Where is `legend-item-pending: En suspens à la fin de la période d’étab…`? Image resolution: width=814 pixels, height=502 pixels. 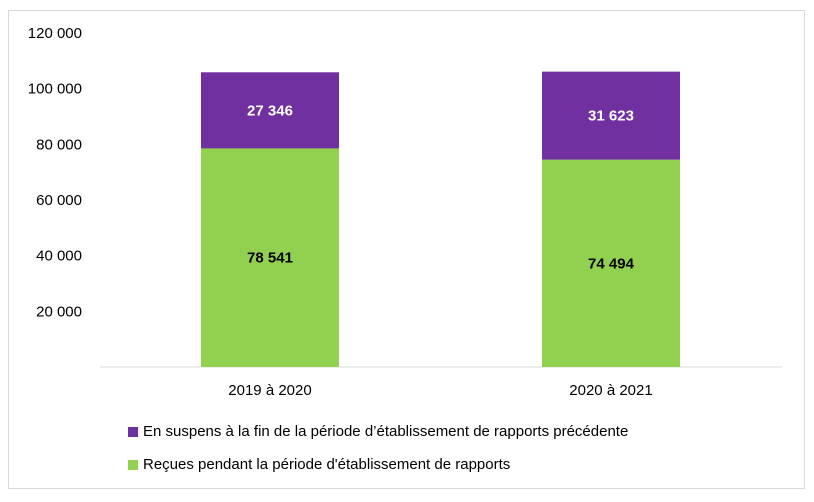
legend-item-pending: En suspens à la fin de la période d’étab… is located at coordinates (378, 431).